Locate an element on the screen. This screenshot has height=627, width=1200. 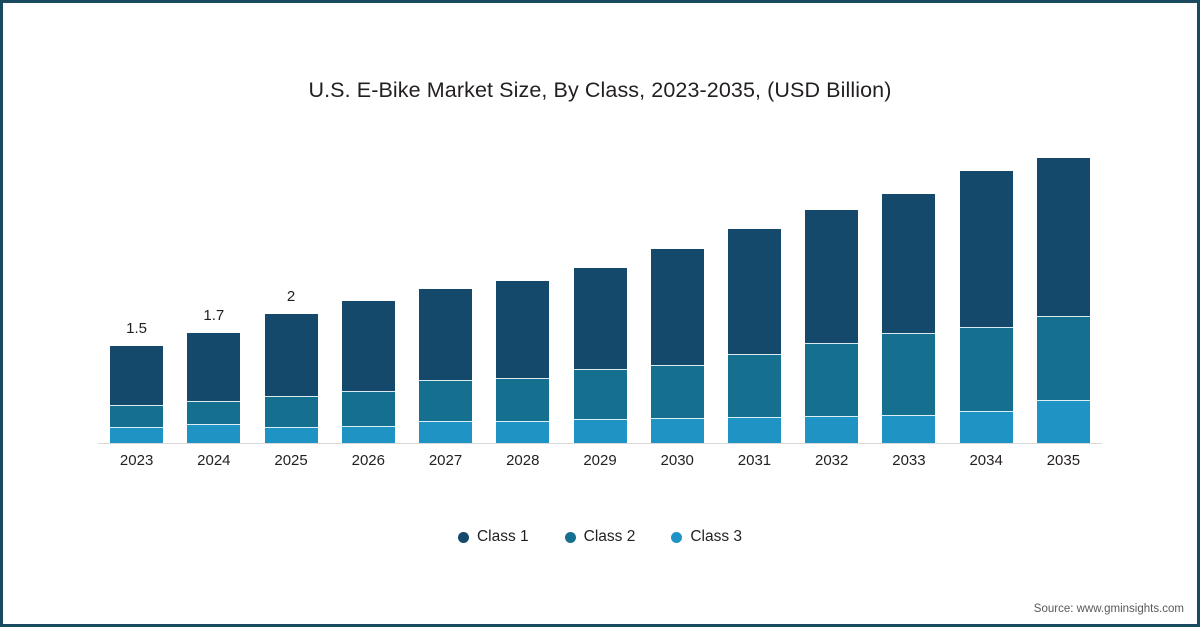
x-tick-label-2030: 2030 is located at coordinates (677, 460).